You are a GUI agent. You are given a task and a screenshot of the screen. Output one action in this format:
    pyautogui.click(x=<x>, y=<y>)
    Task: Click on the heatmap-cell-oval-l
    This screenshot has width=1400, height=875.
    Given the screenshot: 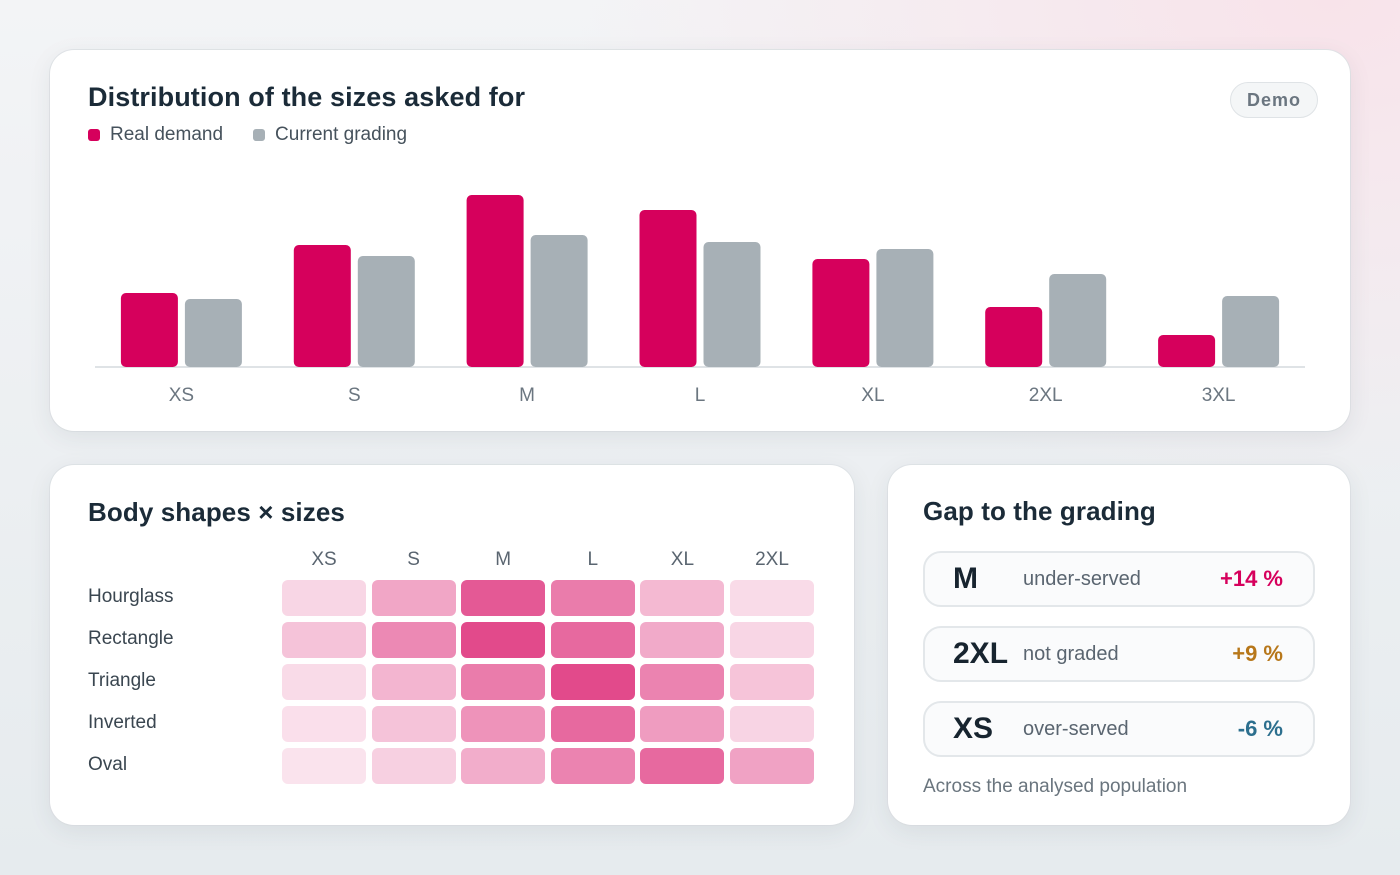 What is the action you would take?
    pyautogui.click(x=592, y=766)
    